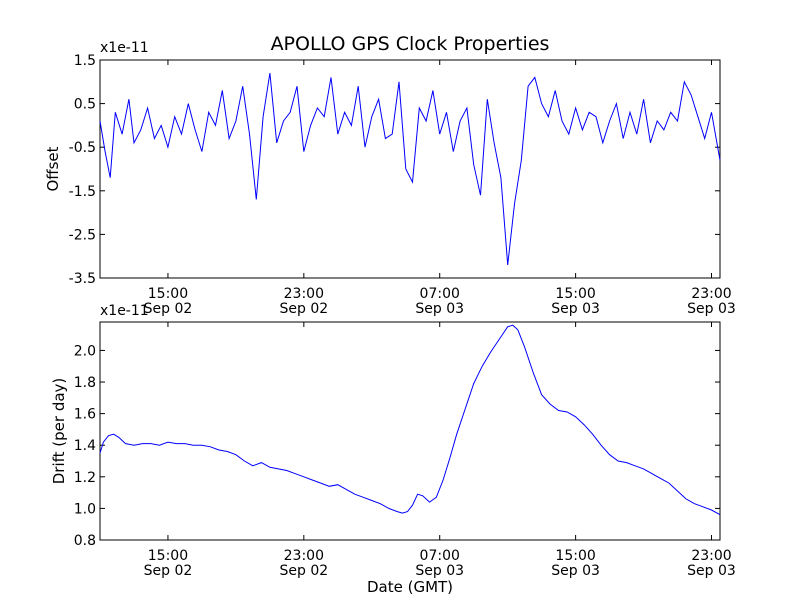  I want to click on offset-x-tick-time: 07:00, so click(440, 294).